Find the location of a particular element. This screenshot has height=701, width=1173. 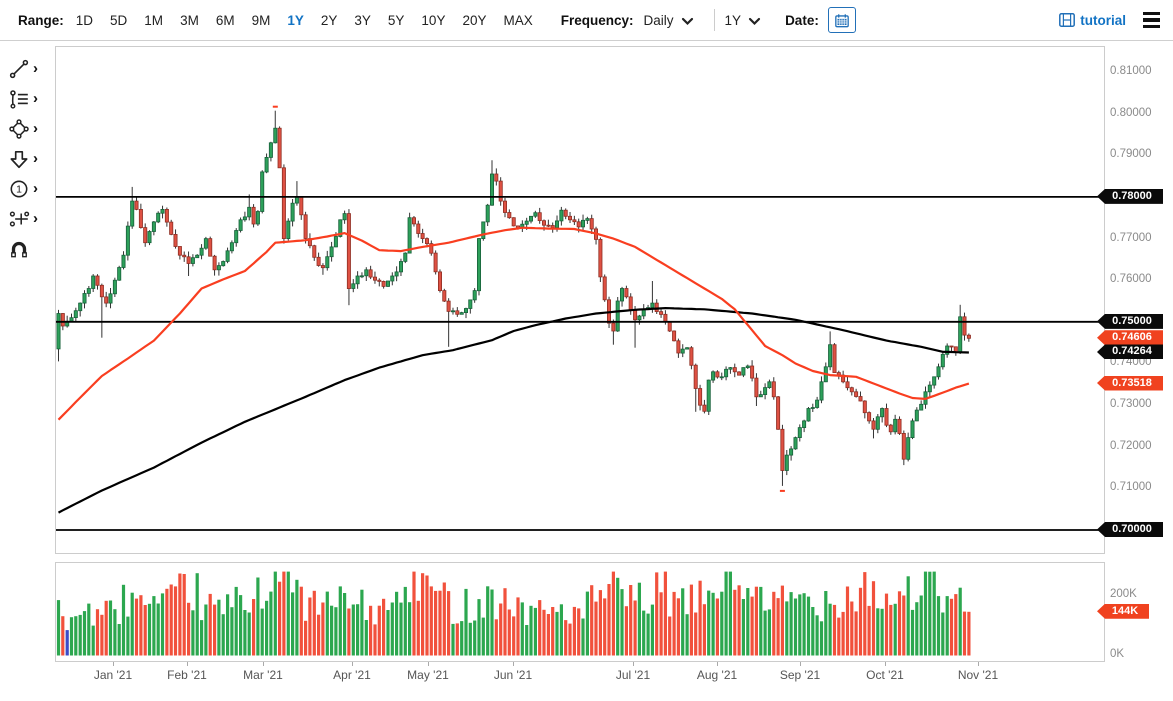

sidebar-item-trend-line-tool: › is located at coordinates (23, 69).